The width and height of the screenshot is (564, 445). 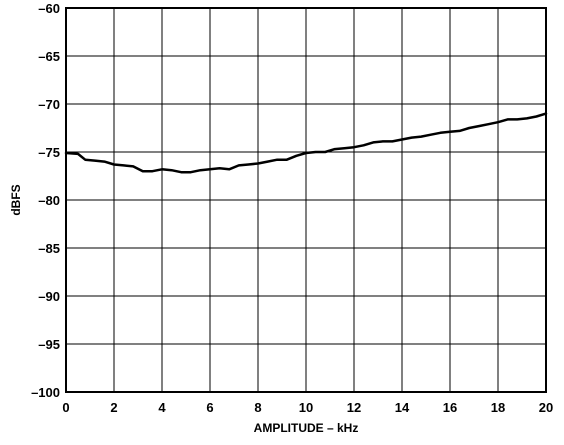 I want to click on y-tick-label: –65, so click(x=49, y=56).